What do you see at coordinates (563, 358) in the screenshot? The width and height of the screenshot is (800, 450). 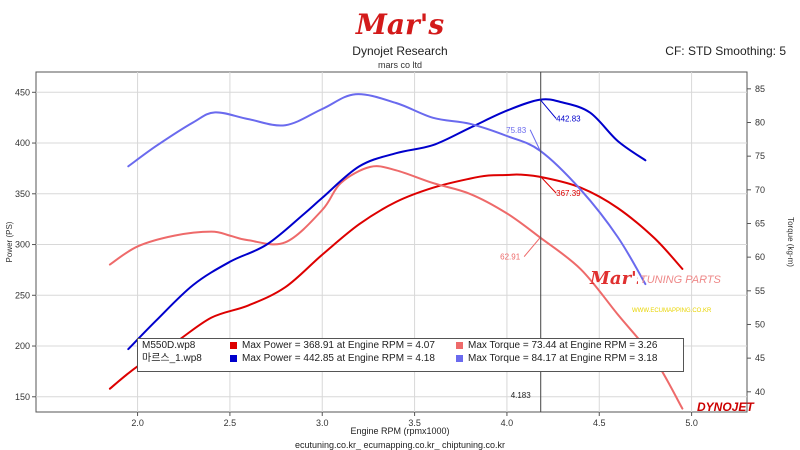 I see `legend-torque-text: Max Torque = 84.17 at Engine RPM = 3.18` at bounding box center [563, 358].